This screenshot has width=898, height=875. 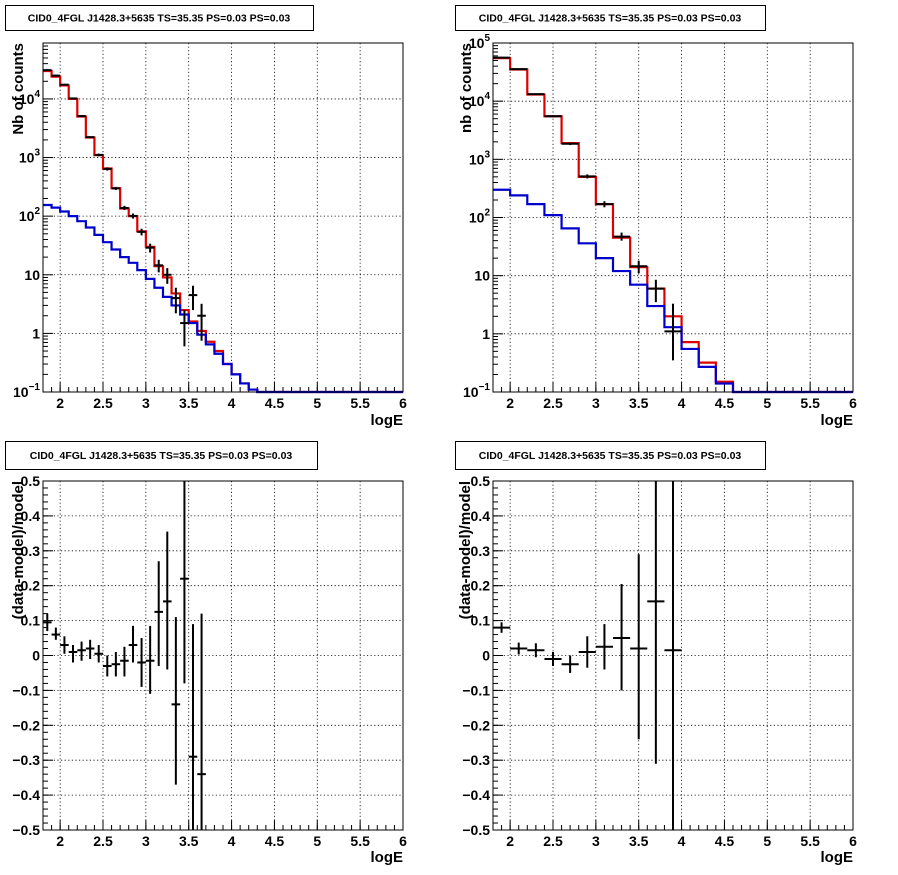 What do you see at coordinates (480, 42) in the screenshot?
I see `y-tick-label: 10⁵` at bounding box center [480, 42].